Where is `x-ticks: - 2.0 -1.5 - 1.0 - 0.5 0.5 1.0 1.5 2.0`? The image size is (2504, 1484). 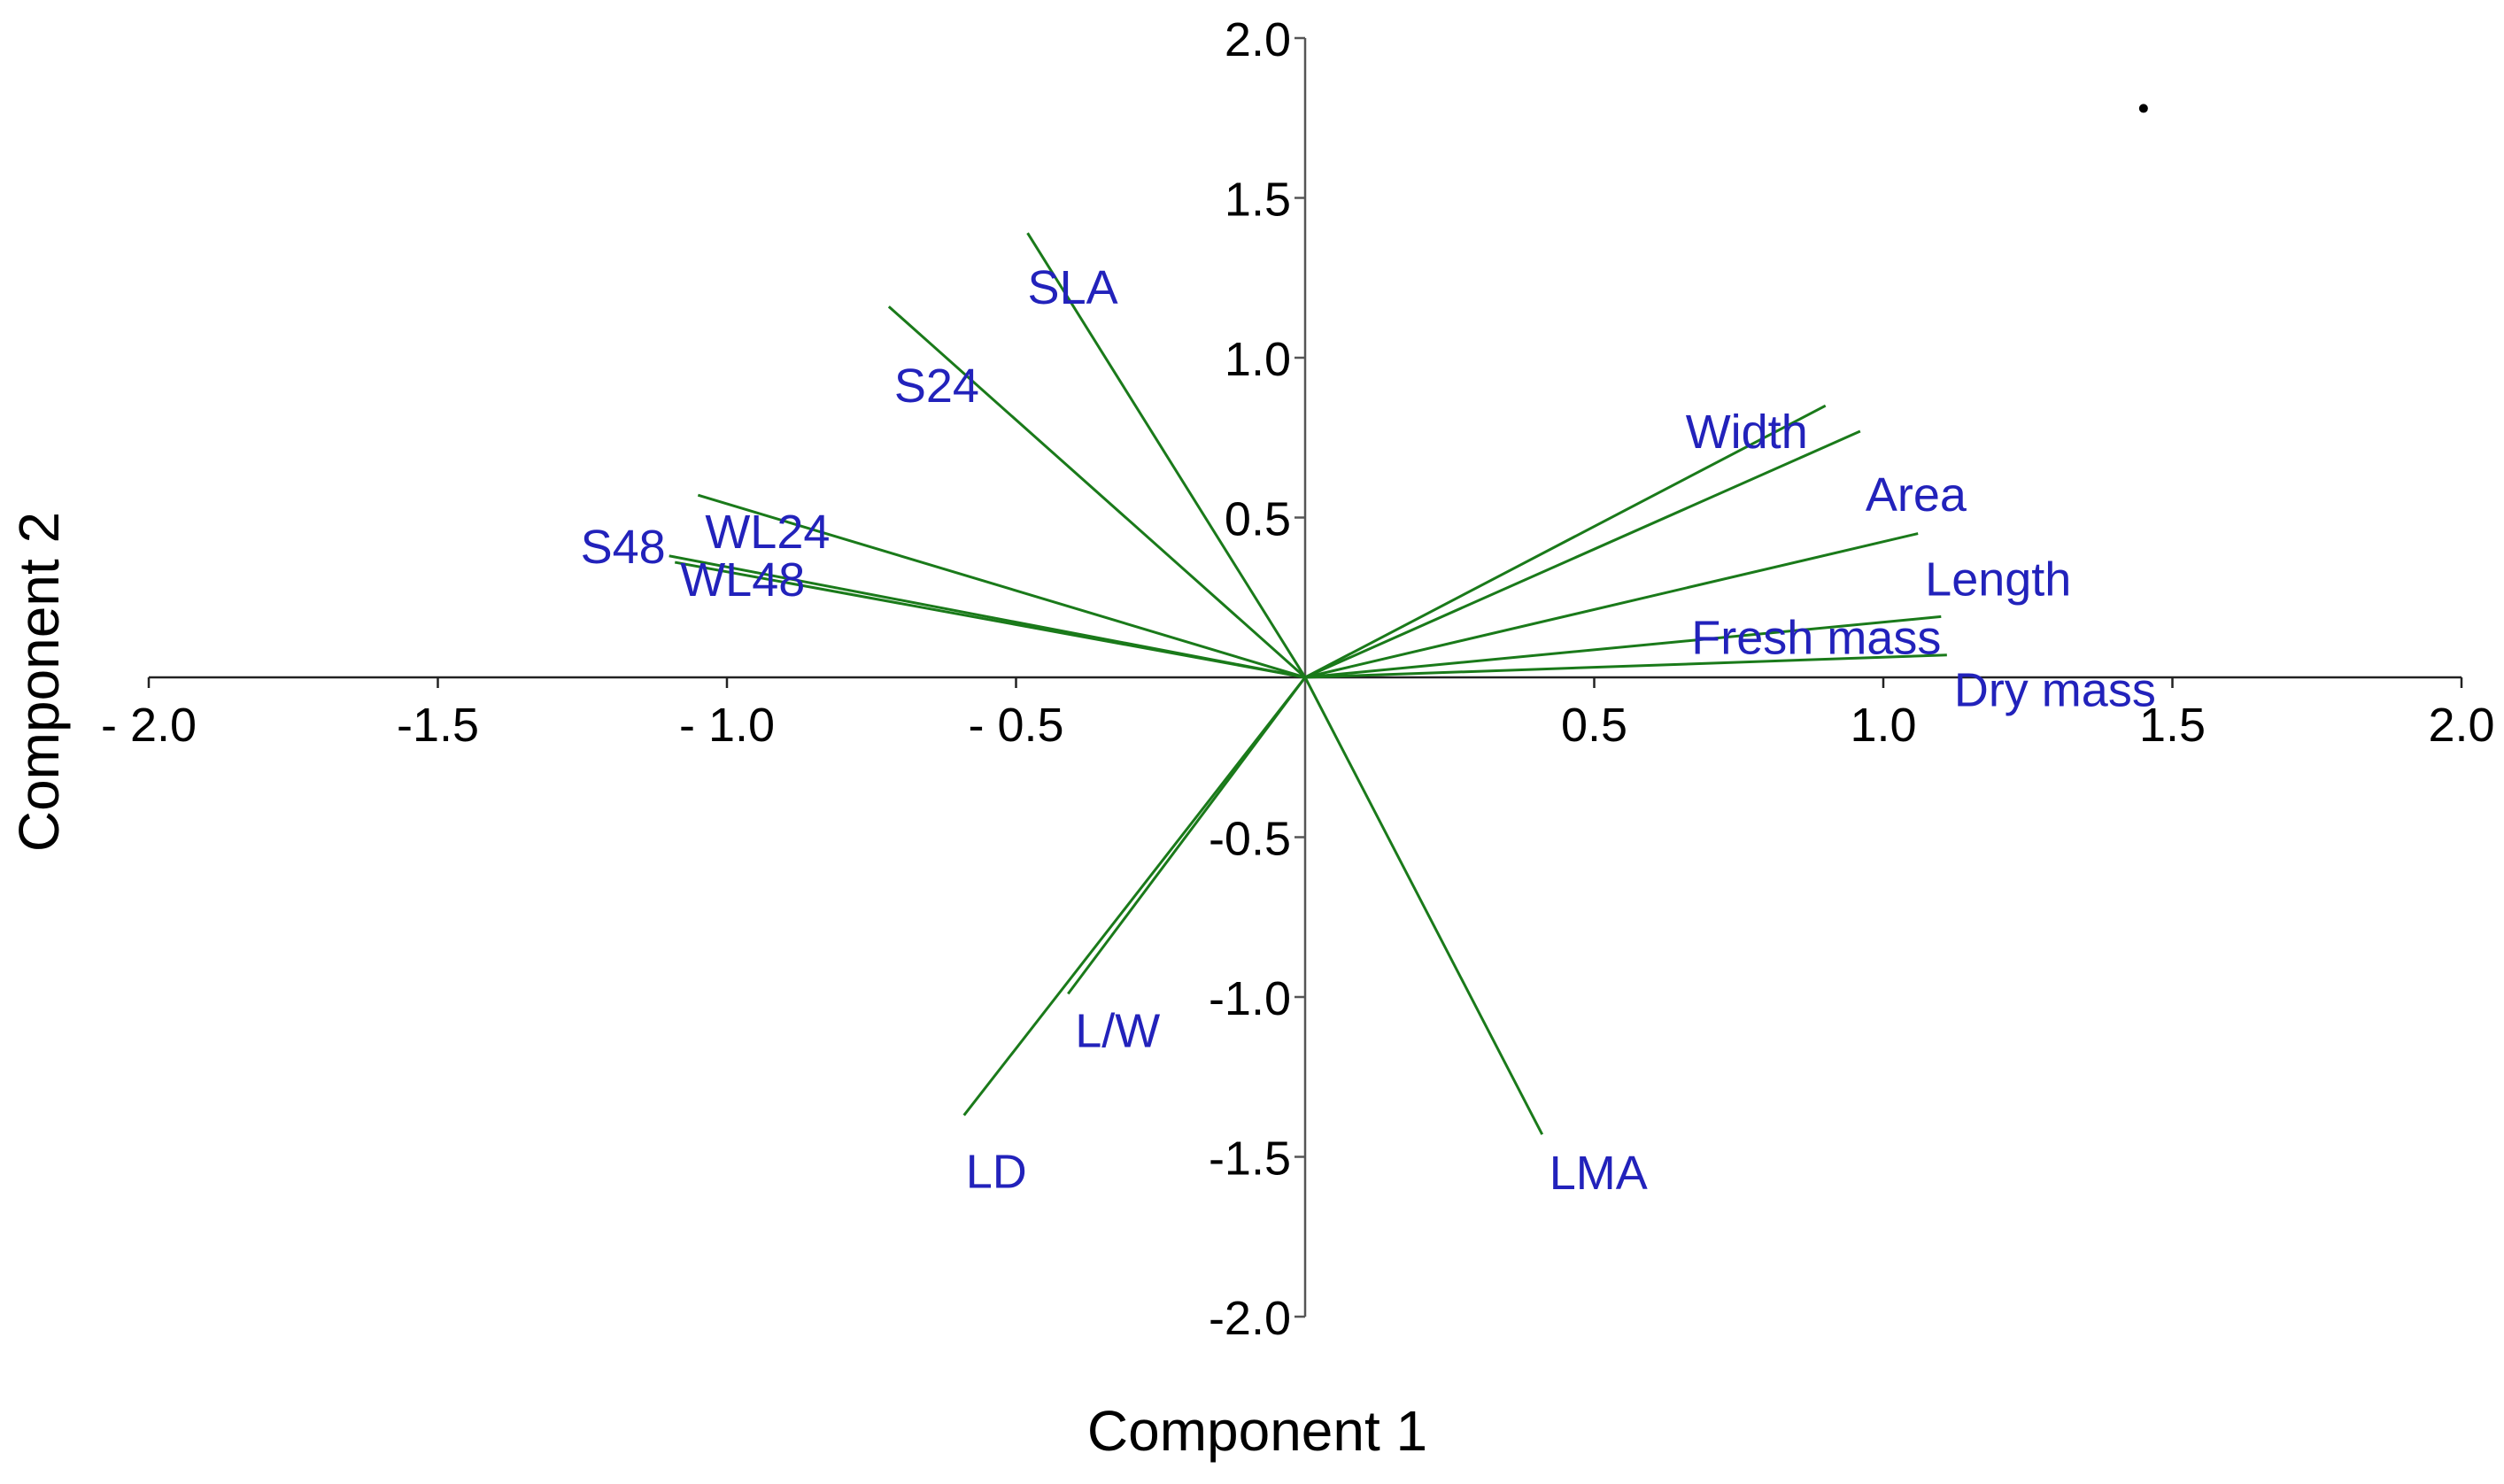
x-ticks: - 2.0 -1.5 - 1.0 - 0.5 0.5 1.0 1.5 2.0 is located at coordinates (1298, 714).